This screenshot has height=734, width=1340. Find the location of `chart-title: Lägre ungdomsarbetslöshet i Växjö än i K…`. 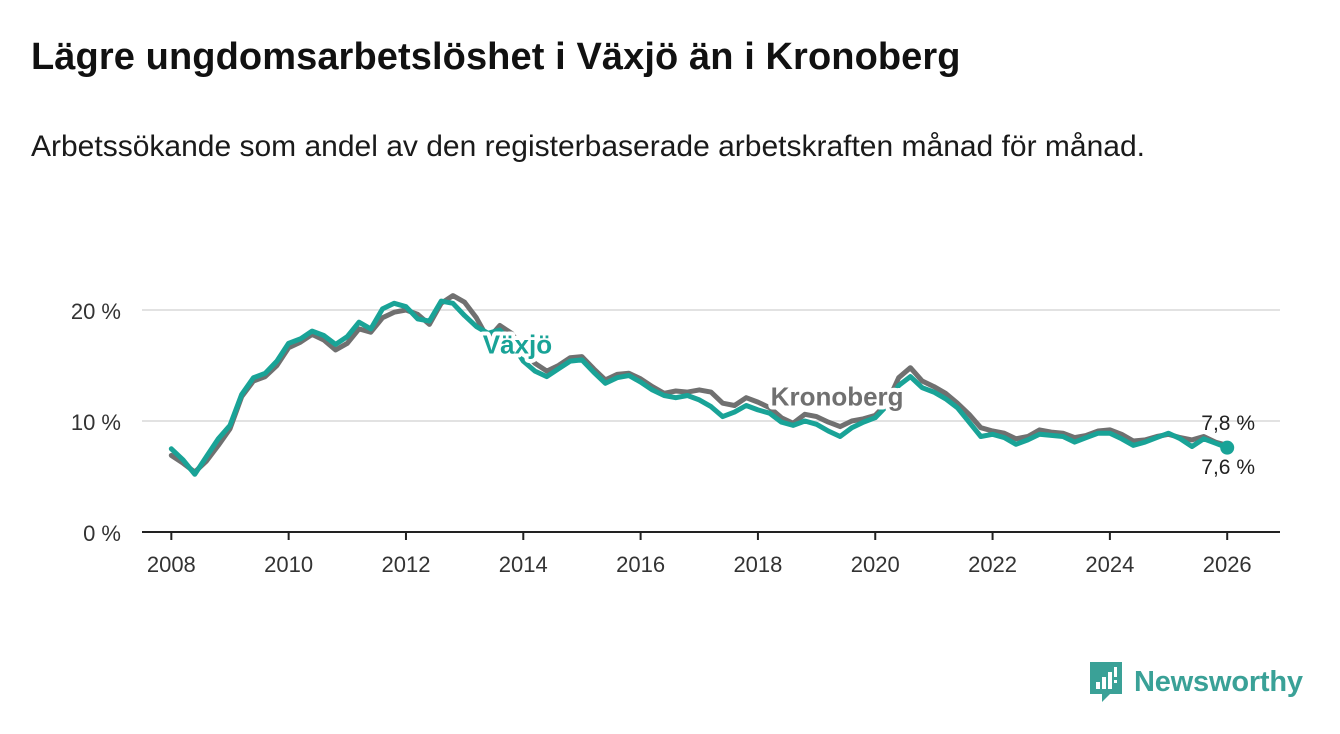

chart-title: Lägre ungdomsarbetslöshet i Växjö än i K… is located at coordinates (496, 57).